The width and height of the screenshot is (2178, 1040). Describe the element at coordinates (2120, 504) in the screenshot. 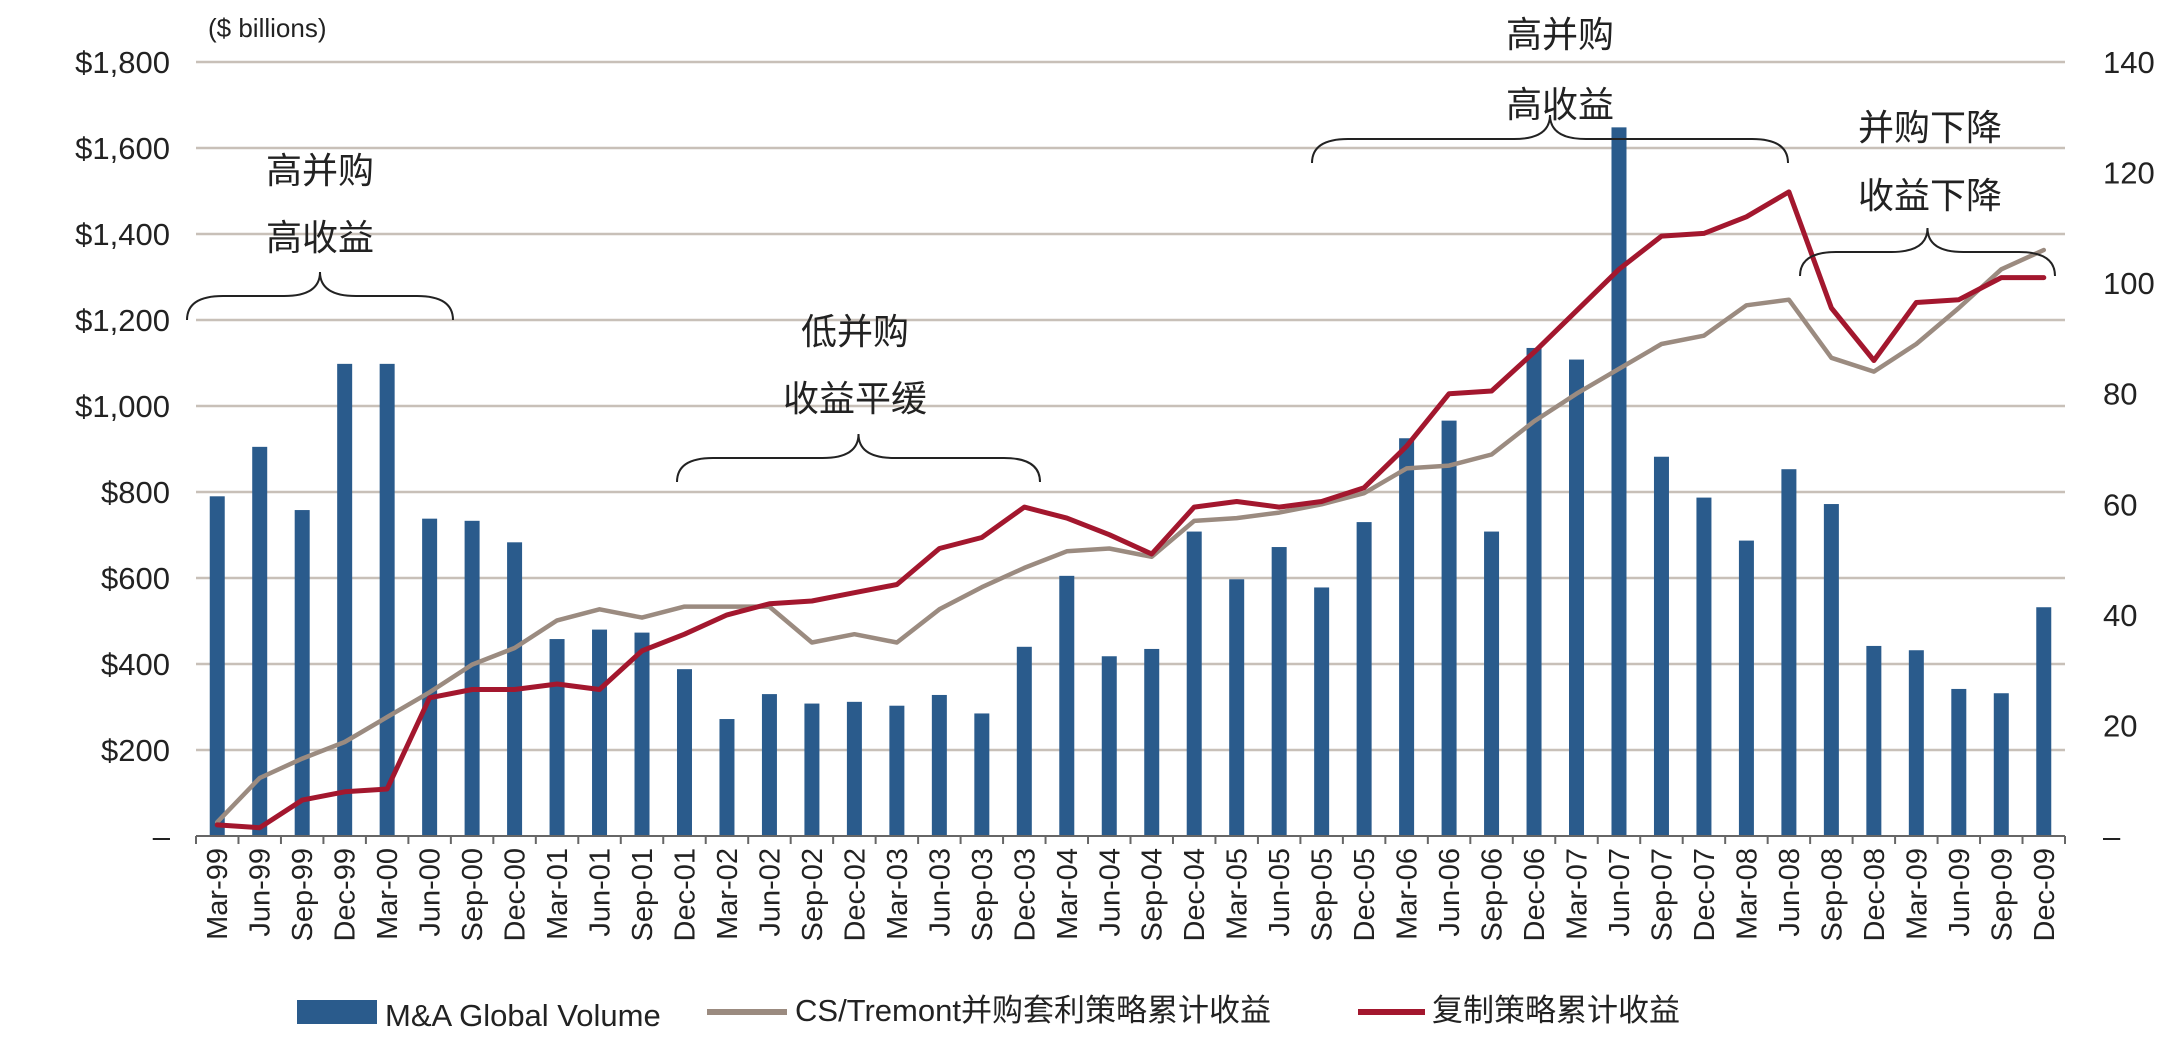

I see `y-right-tick-label: 60` at that location.